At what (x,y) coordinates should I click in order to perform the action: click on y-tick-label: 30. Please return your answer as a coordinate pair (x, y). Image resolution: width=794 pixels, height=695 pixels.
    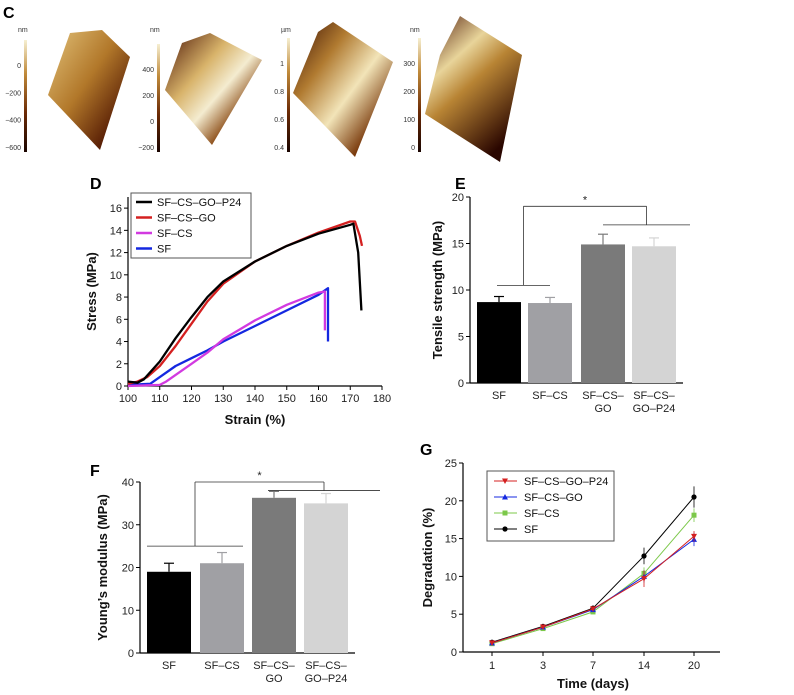
    Looking at the image, I should click on (128, 526).